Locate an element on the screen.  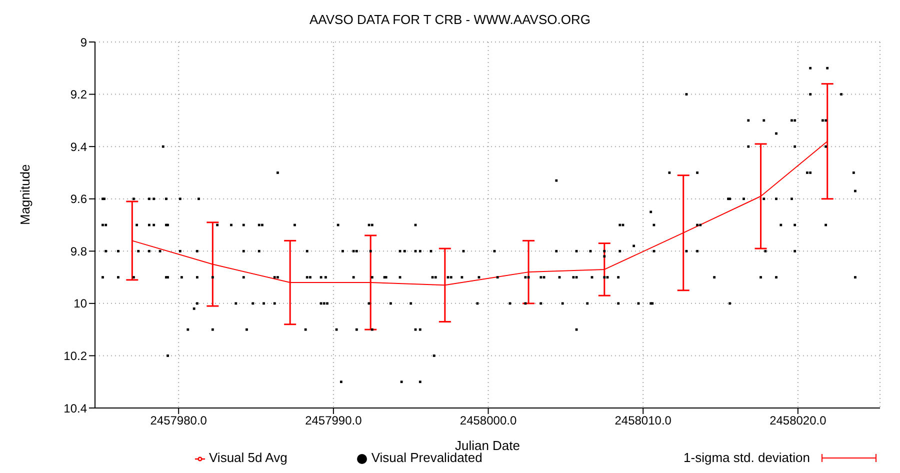
y-tick-label: 9.2 is located at coordinates (79, 95).